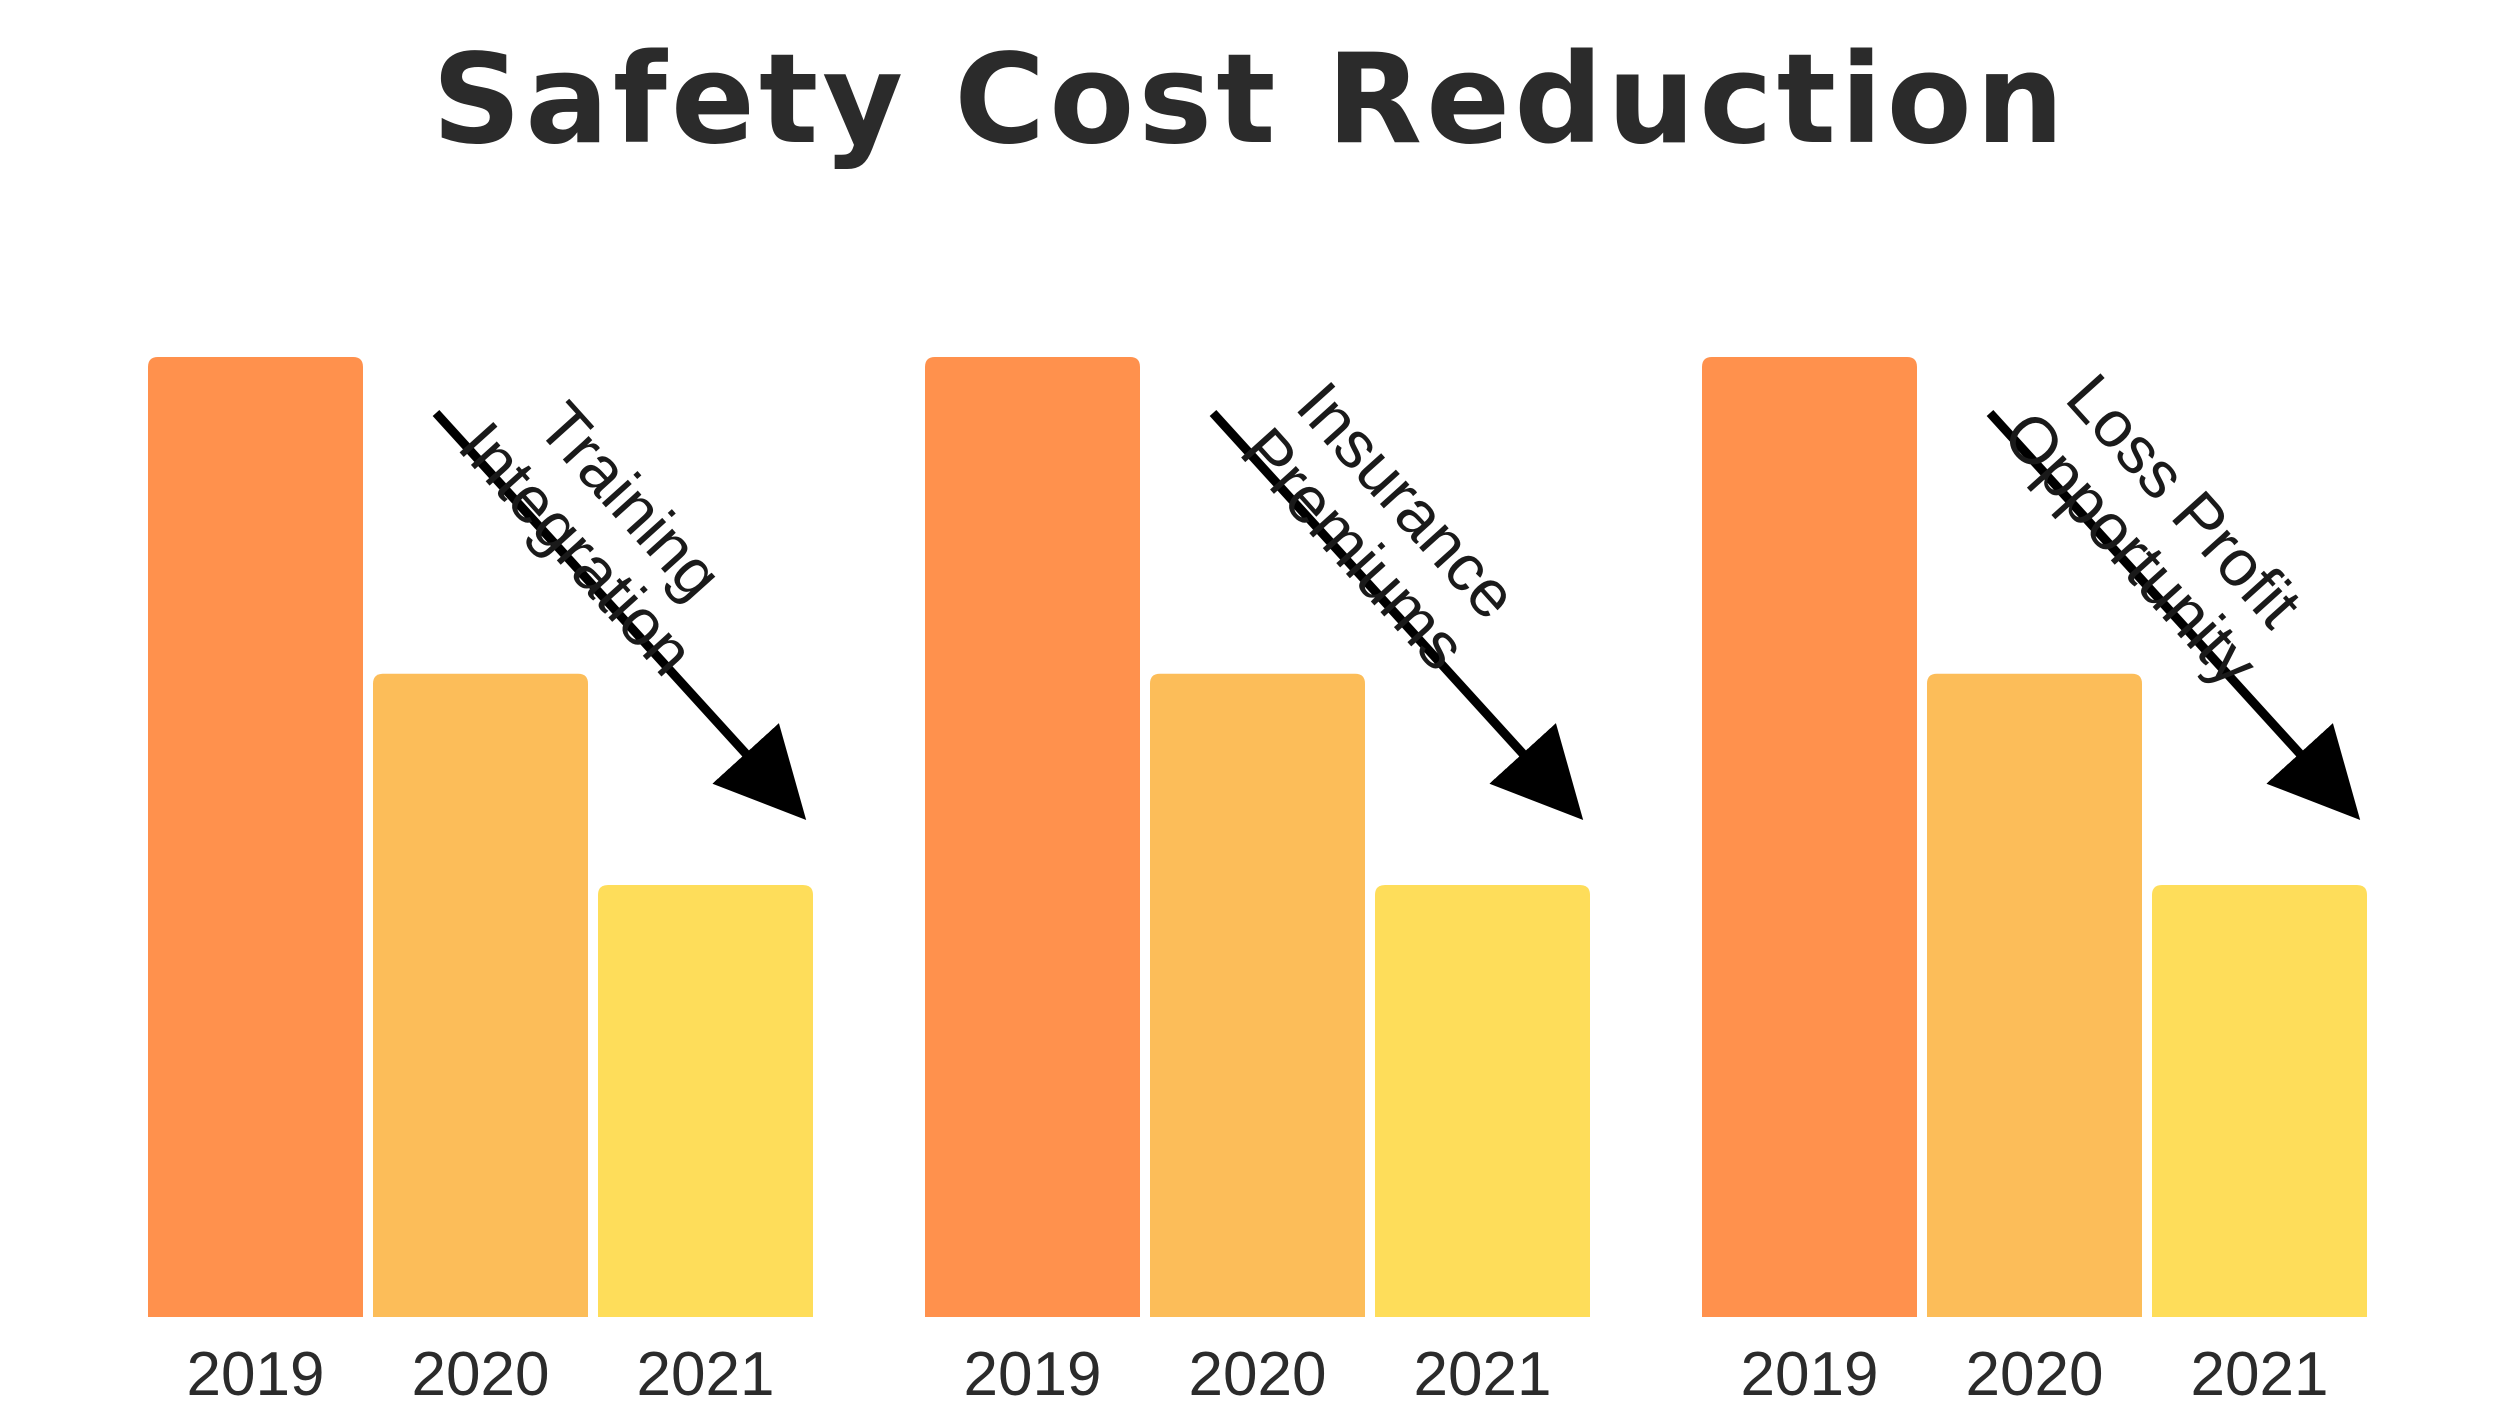  What do you see at coordinates (1250, 100) in the screenshot?
I see `chart-title: Safety Cost Reduction` at bounding box center [1250, 100].